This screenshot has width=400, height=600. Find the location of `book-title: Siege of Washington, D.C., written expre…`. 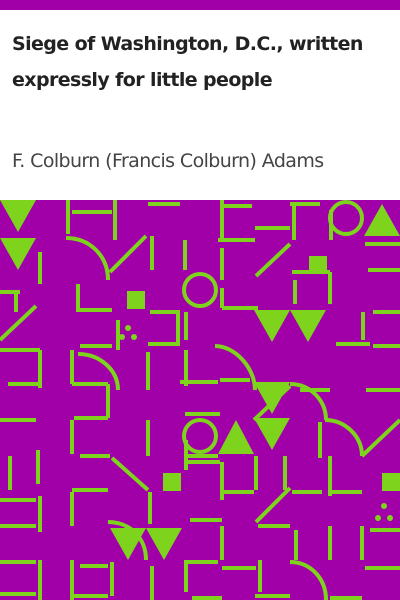

book-title: Siege of Washington, D.C., written expre… is located at coordinates (187, 62).